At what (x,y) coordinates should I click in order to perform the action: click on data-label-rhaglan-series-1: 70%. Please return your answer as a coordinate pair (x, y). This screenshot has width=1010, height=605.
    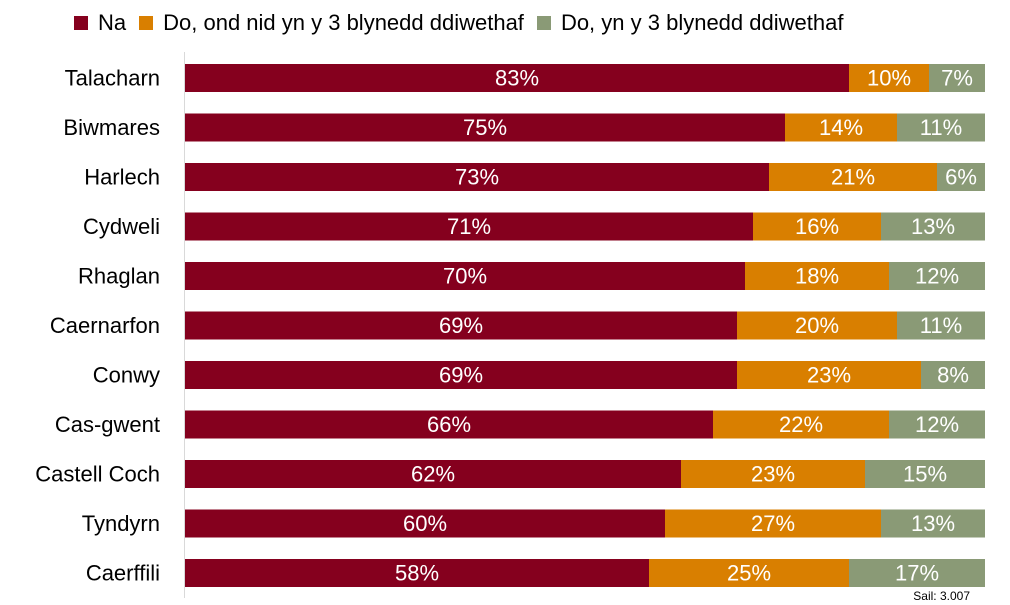
    Looking at the image, I should click on (465, 276).